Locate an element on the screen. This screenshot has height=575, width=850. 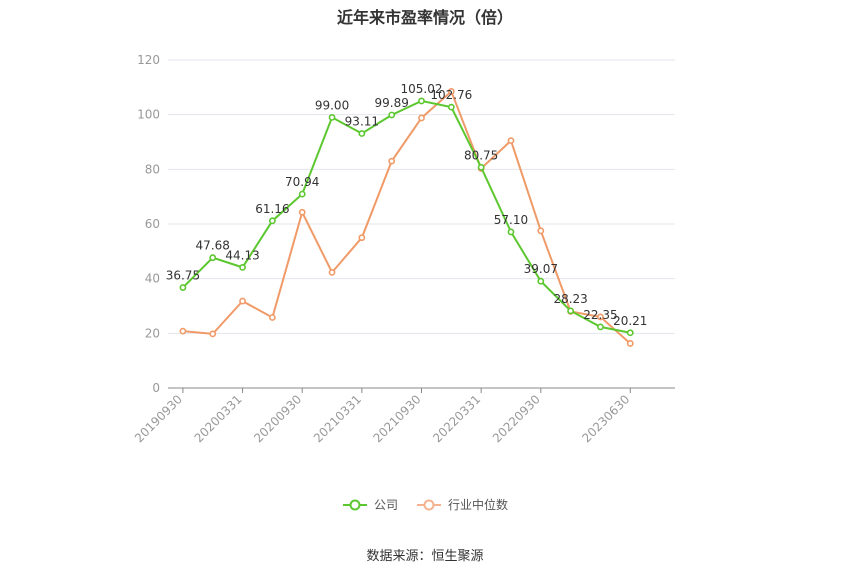
data-label: 93.11 is located at coordinates (362, 121).